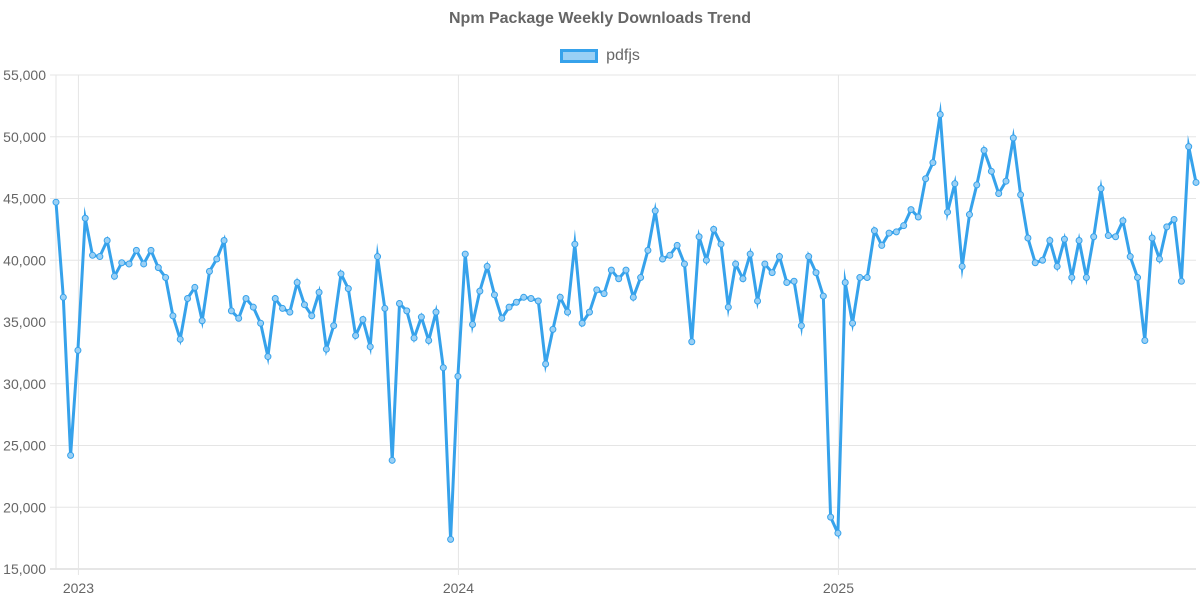 This screenshot has width=1200, height=600. What do you see at coordinates (623, 55) in the screenshot?
I see `legend-label-pdfjs: pdfjs` at bounding box center [623, 55].